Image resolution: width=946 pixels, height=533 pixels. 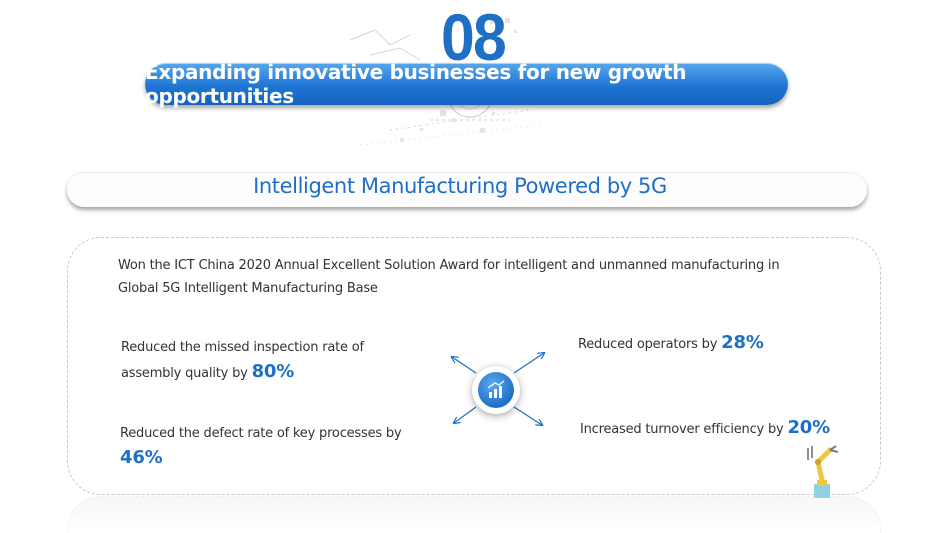 I want to click on subtitle-bar, so click(x=467, y=189).